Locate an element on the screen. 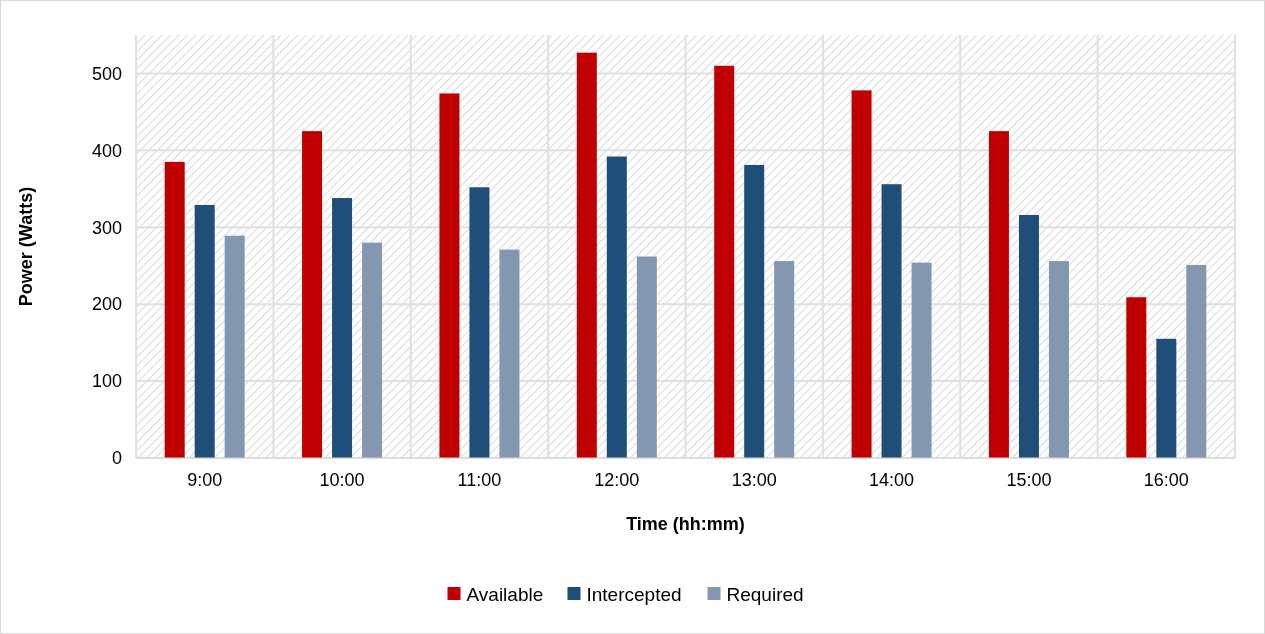  x-tick-label: 10:00 is located at coordinates (342, 480).